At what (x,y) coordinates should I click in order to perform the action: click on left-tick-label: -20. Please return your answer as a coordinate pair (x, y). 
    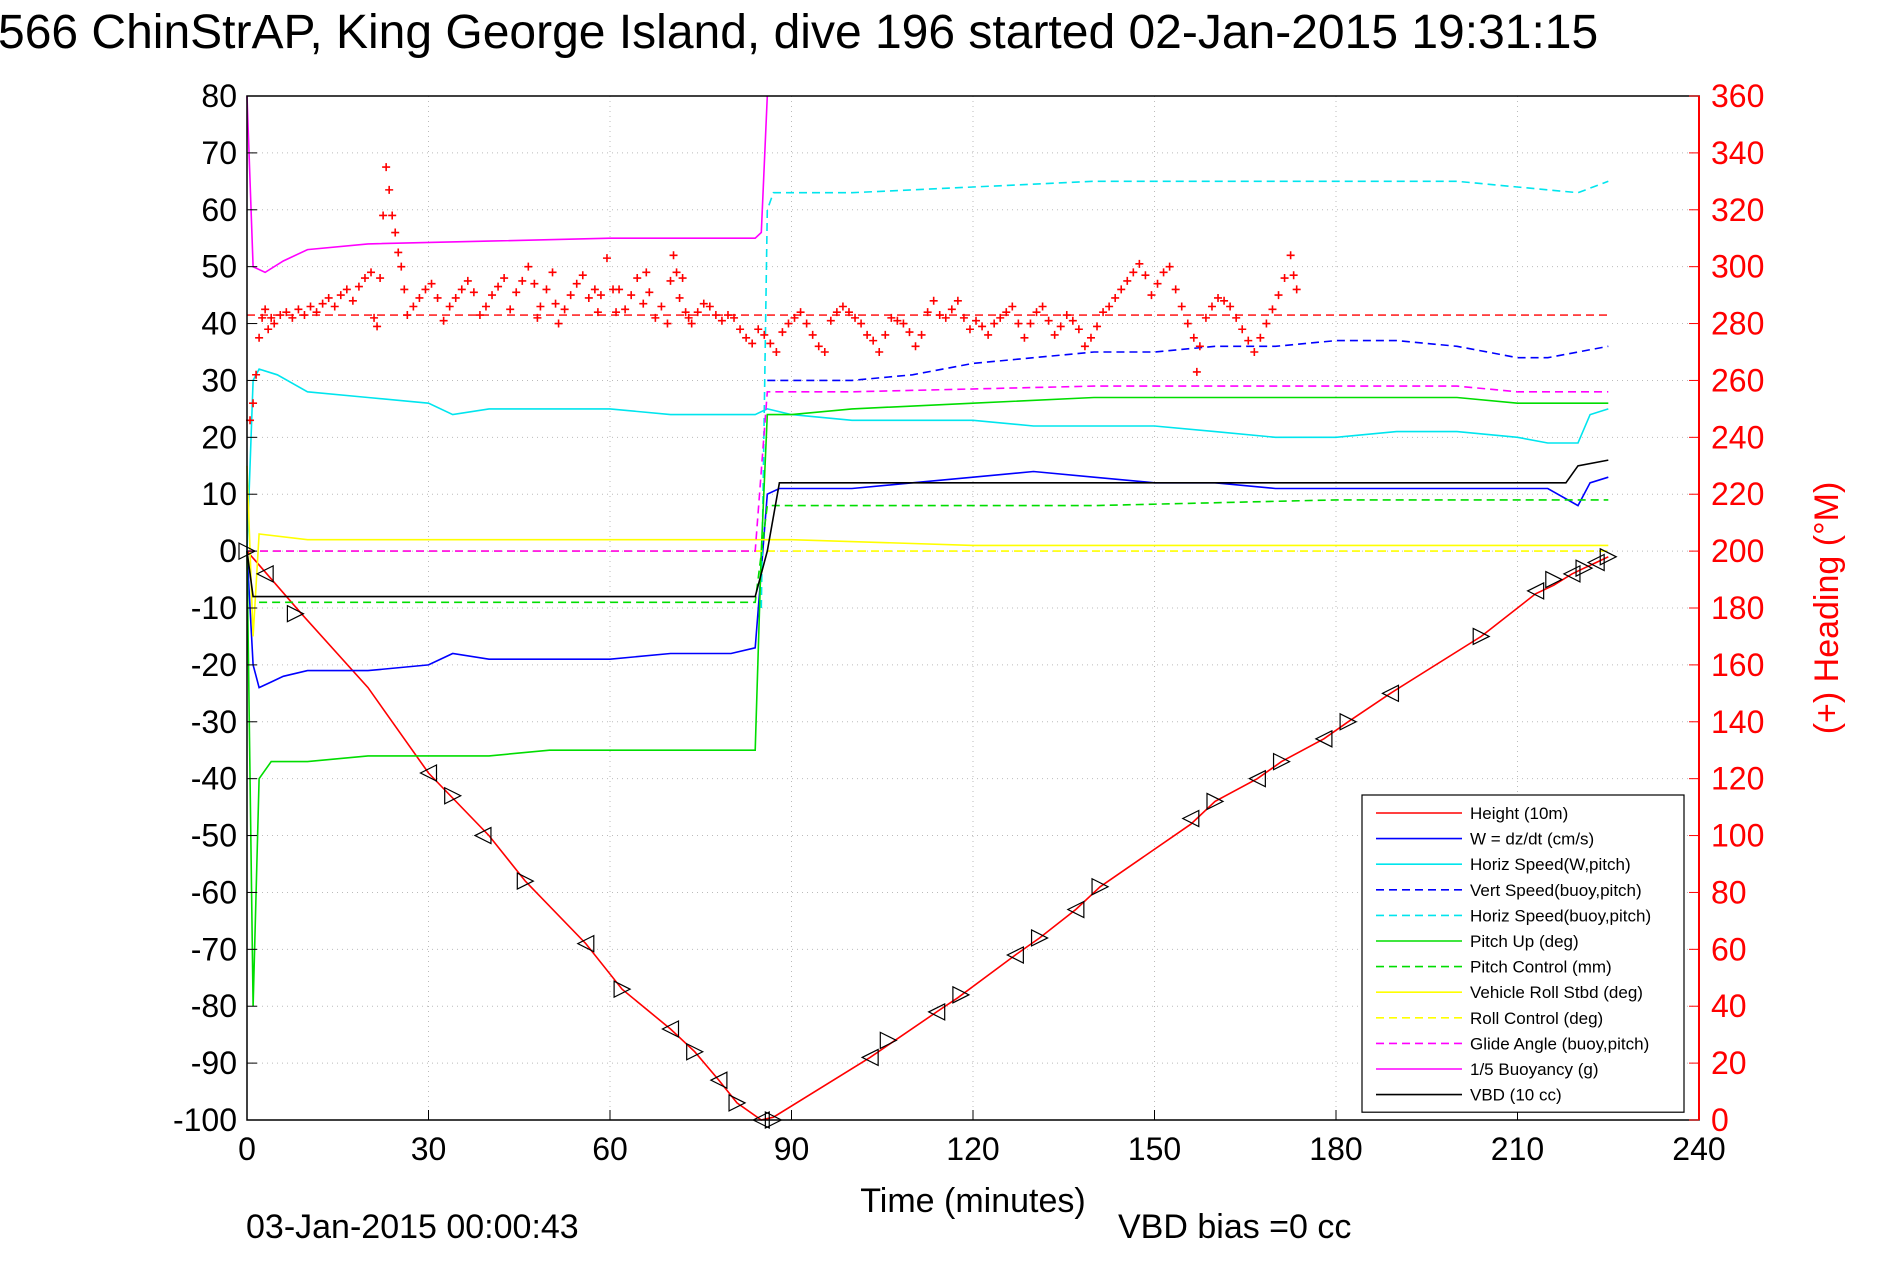
    Looking at the image, I should click on (214, 665).